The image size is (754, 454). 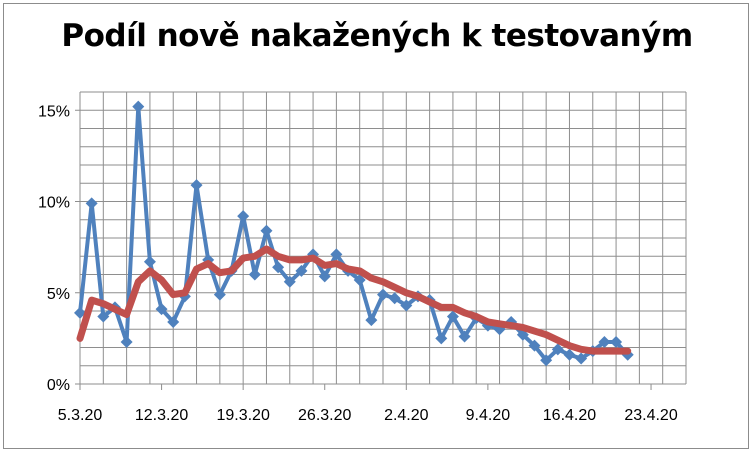 I want to click on x-tick-label: 16.4.20, so click(x=569, y=415).